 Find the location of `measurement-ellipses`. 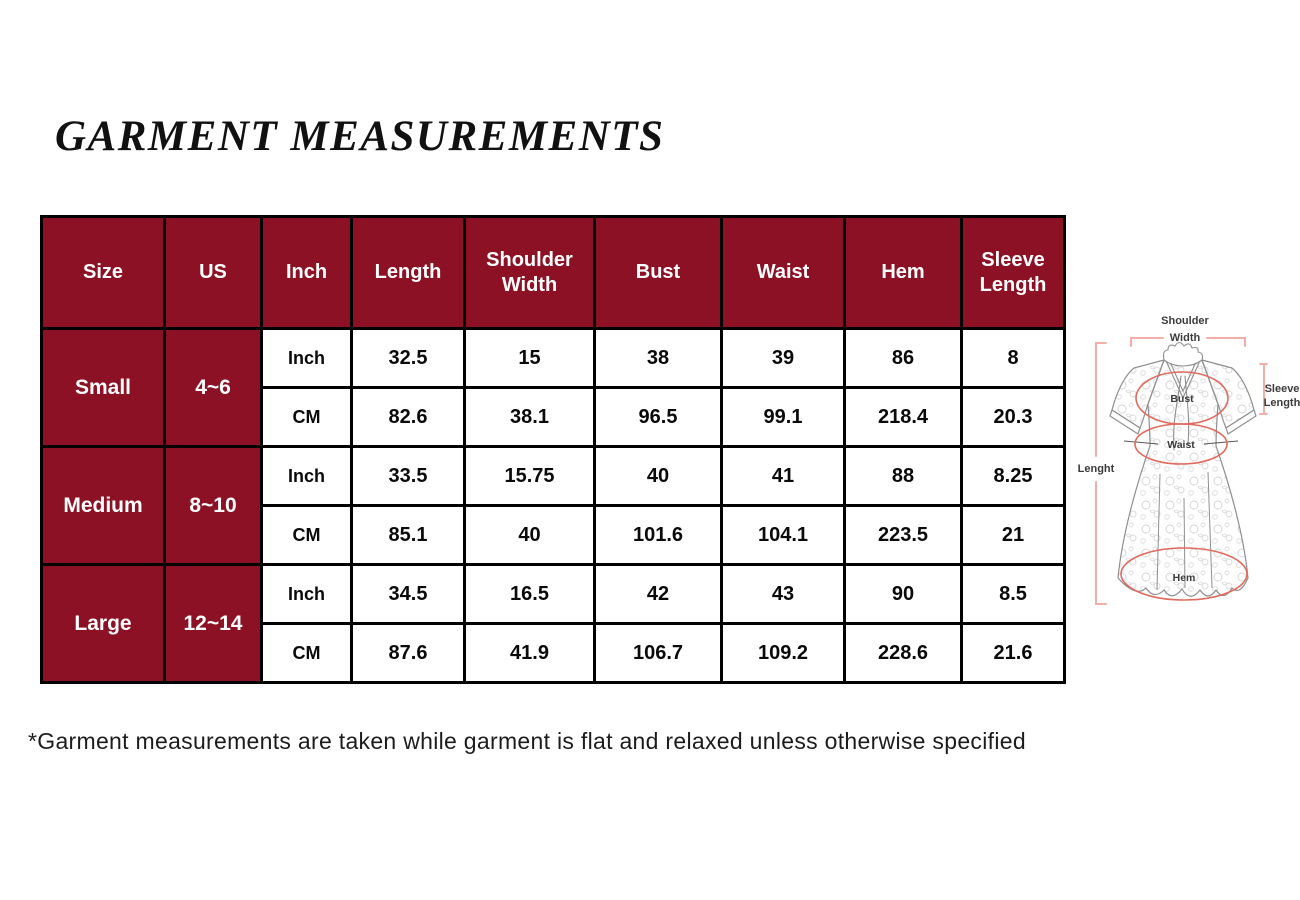

measurement-ellipses is located at coordinates (1184, 486).